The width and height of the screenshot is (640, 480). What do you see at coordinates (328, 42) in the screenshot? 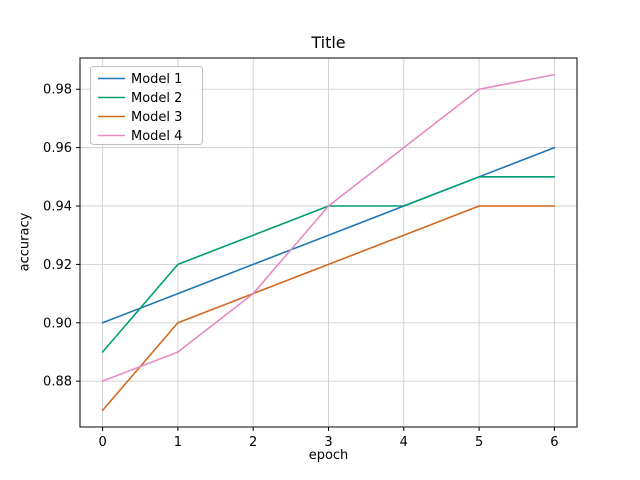
I see `chart-title: Title` at bounding box center [328, 42].